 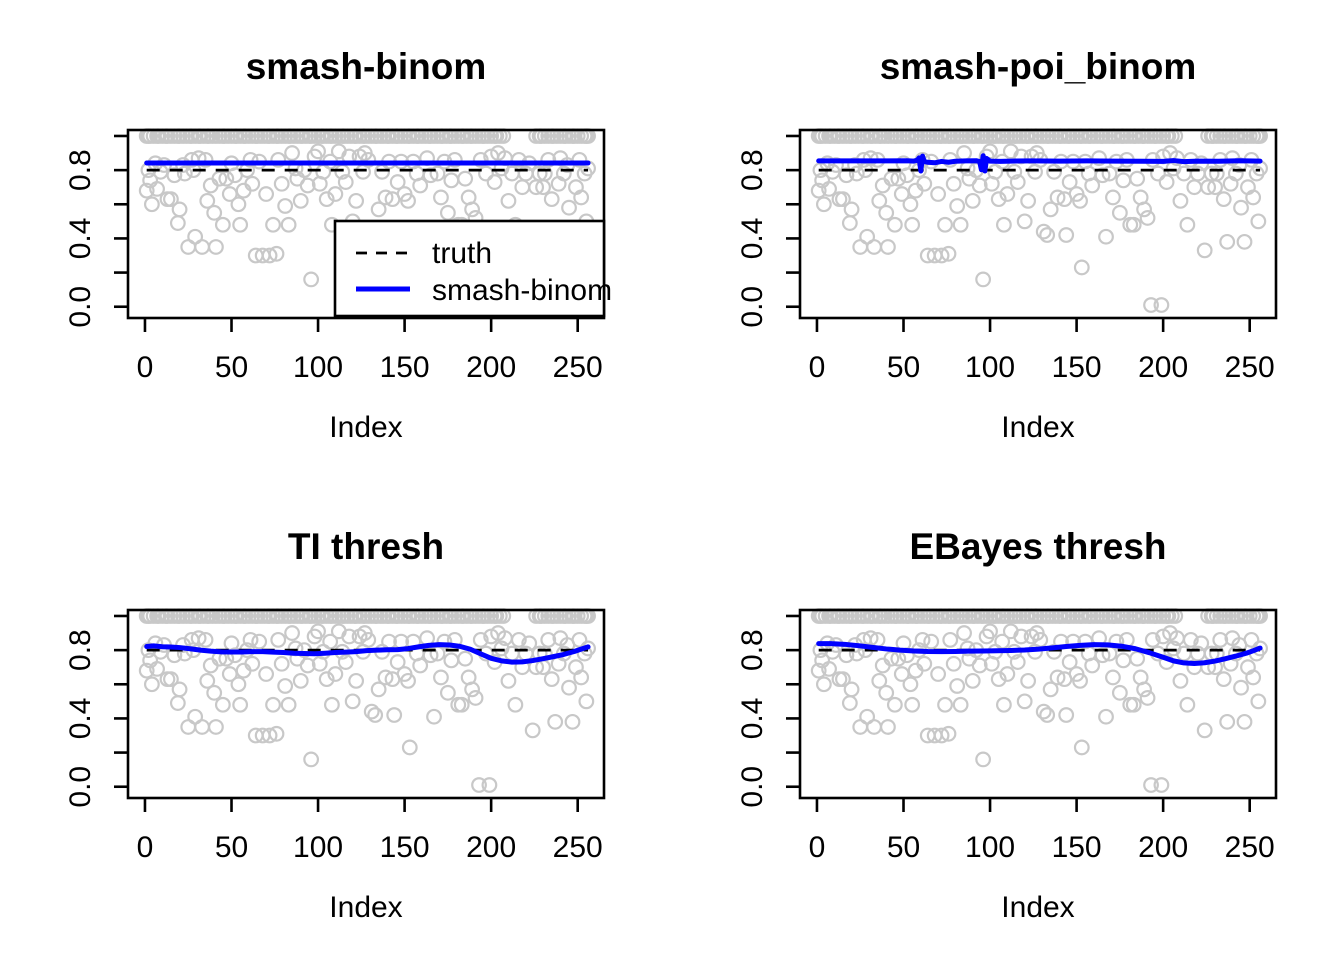 I want to click on plot-area-smash-poi-binom: 0 50 100 150 200 250 0.0 0.4 0.8, so click(x=1007, y=256).